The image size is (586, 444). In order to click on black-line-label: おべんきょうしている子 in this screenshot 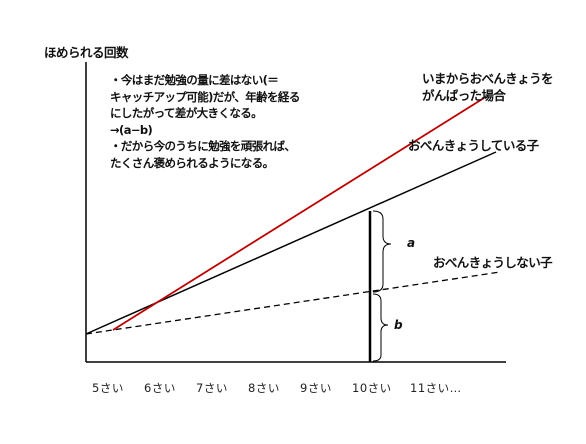, I will do `click(473, 145)`.